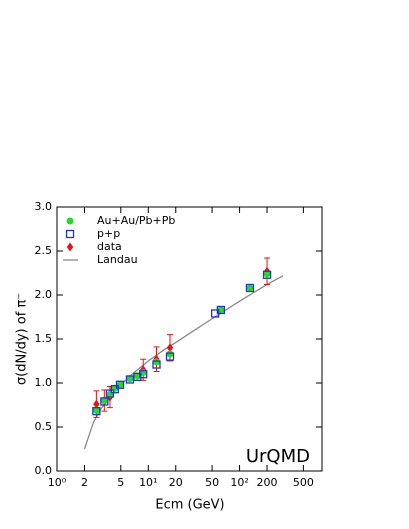  Describe the element at coordinates (44, 294) in the screenshot. I see `y-tick-label: 2.0` at that location.